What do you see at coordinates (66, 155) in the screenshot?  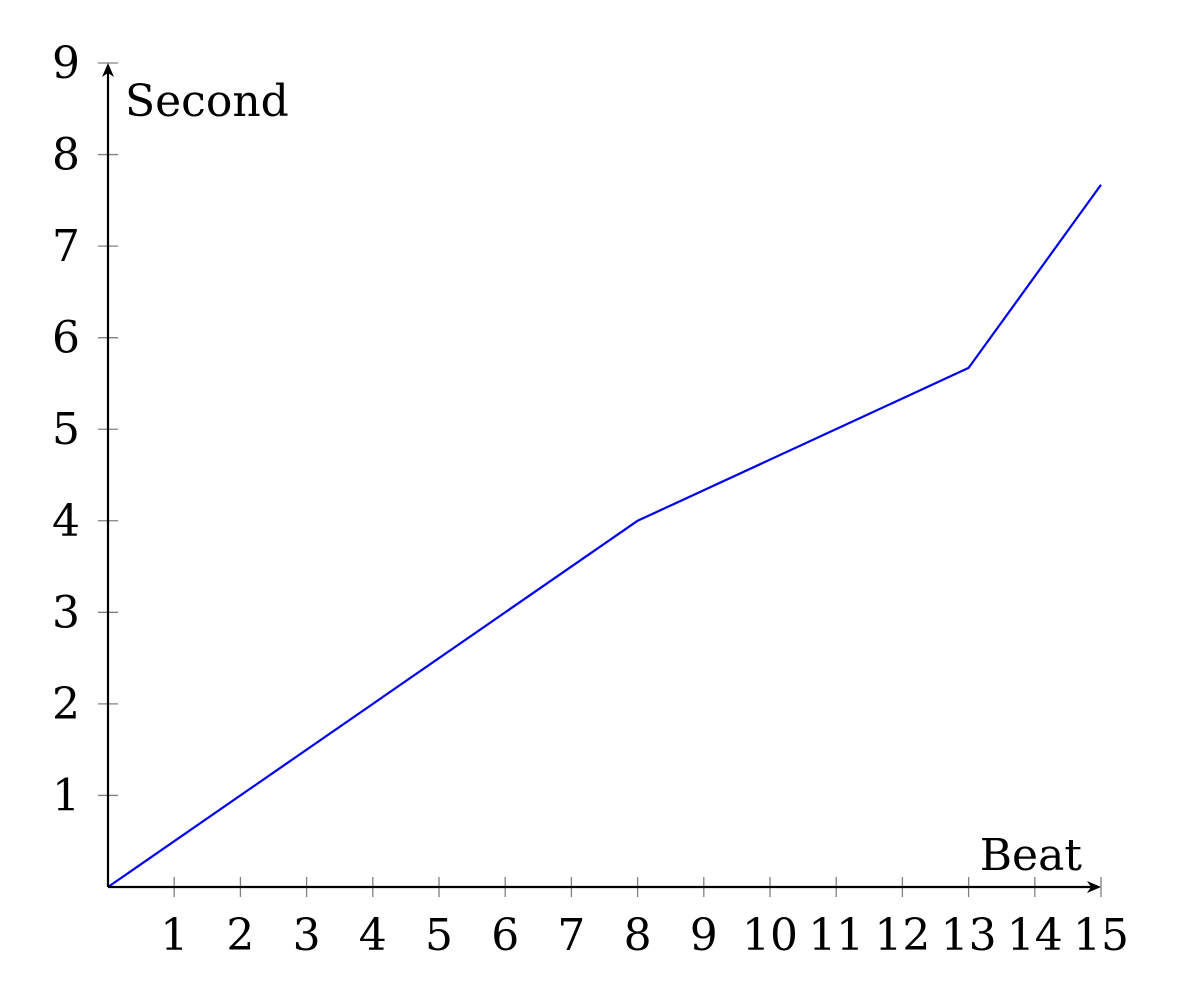 I see `y-tick-label: 8` at bounding box center [66, 155].